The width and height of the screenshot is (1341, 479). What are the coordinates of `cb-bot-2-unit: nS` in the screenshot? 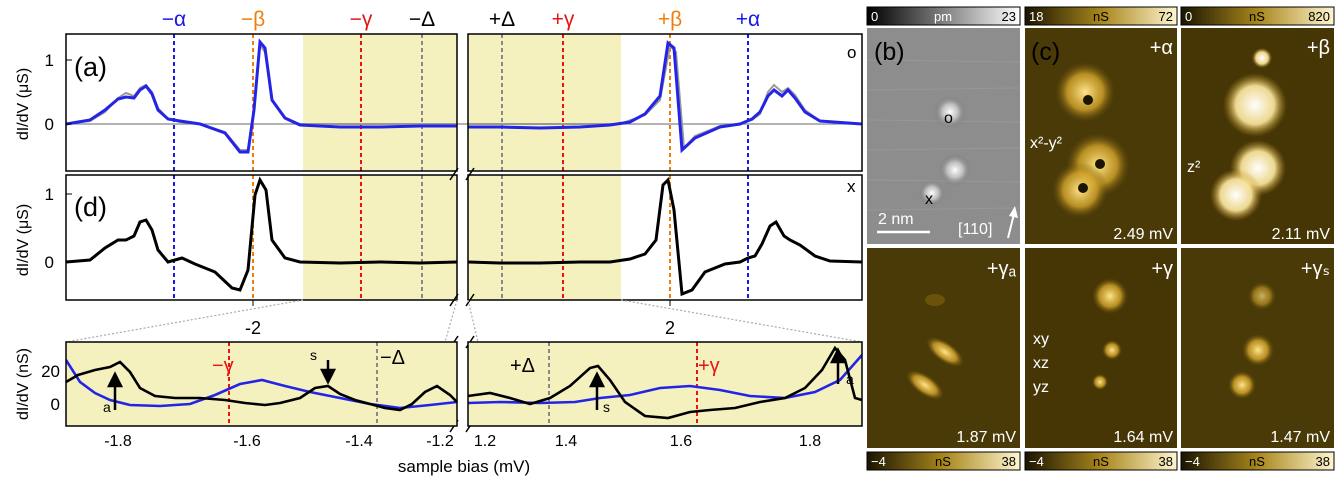 It's located at (1257, 461).